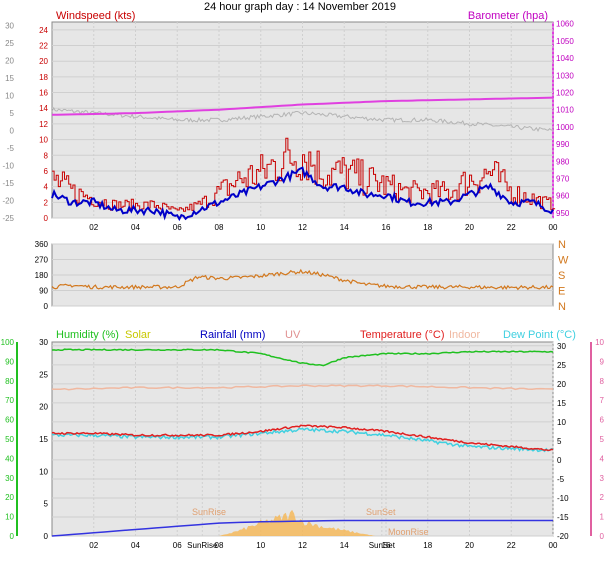 Image resolution: width=608 pixels, height=561 pixels. I want to click on uv-tick-label: 7, so click(602, 400).